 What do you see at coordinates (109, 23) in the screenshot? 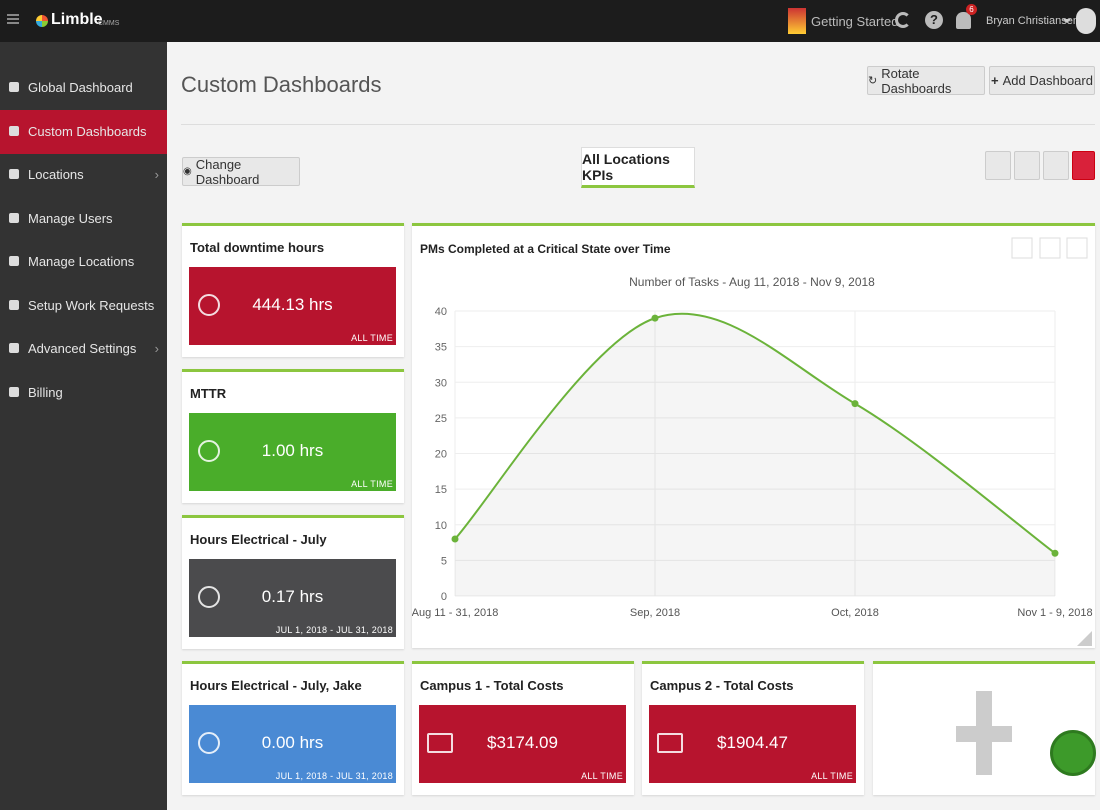
I see `logo-suffix: CMMS` at bounding box center [109, 23].